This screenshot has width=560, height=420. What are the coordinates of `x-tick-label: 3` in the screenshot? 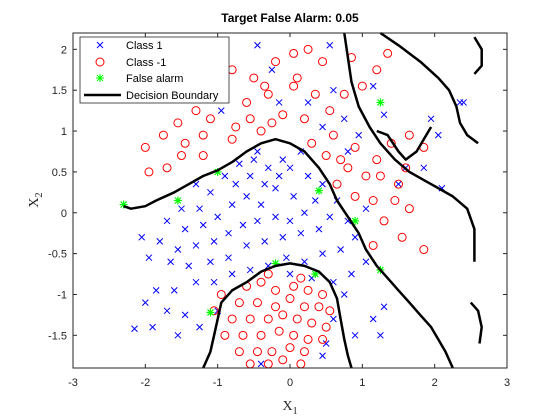 It's located at (507, 383).